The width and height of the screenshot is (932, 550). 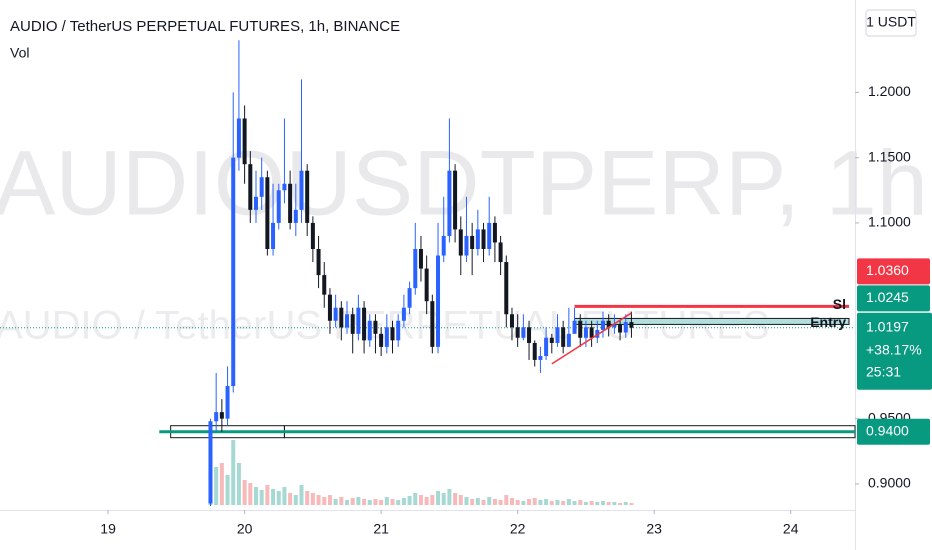 What do you see at coordinates (591, 338) in the screenshot?
I see `trendline` at bounding box center [591, 338].